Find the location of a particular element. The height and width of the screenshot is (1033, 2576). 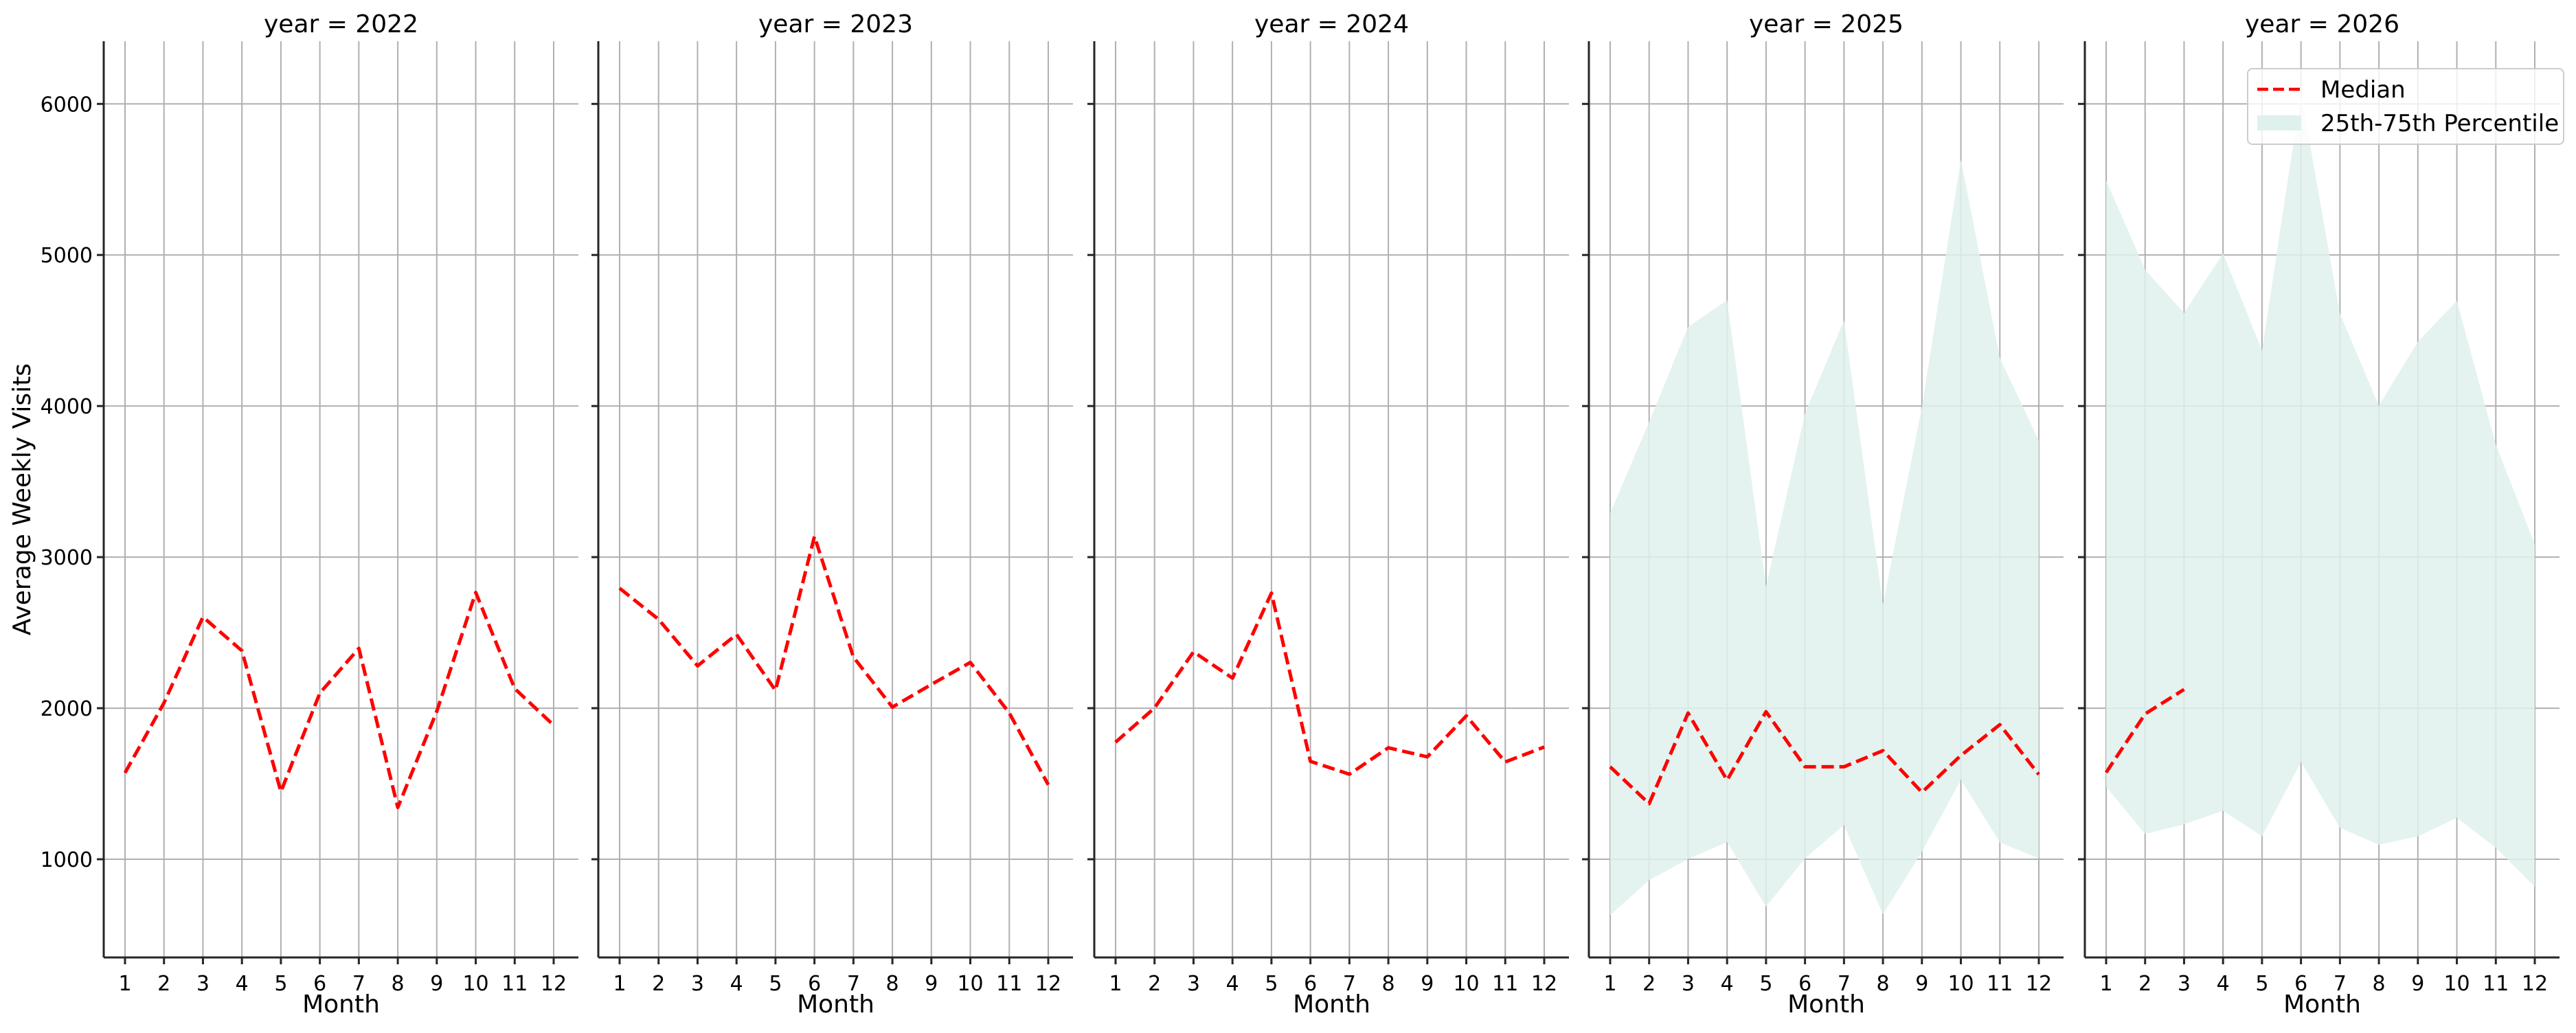

y-axis-label: Average Weekly Visits is located at coordinates (22, 499).